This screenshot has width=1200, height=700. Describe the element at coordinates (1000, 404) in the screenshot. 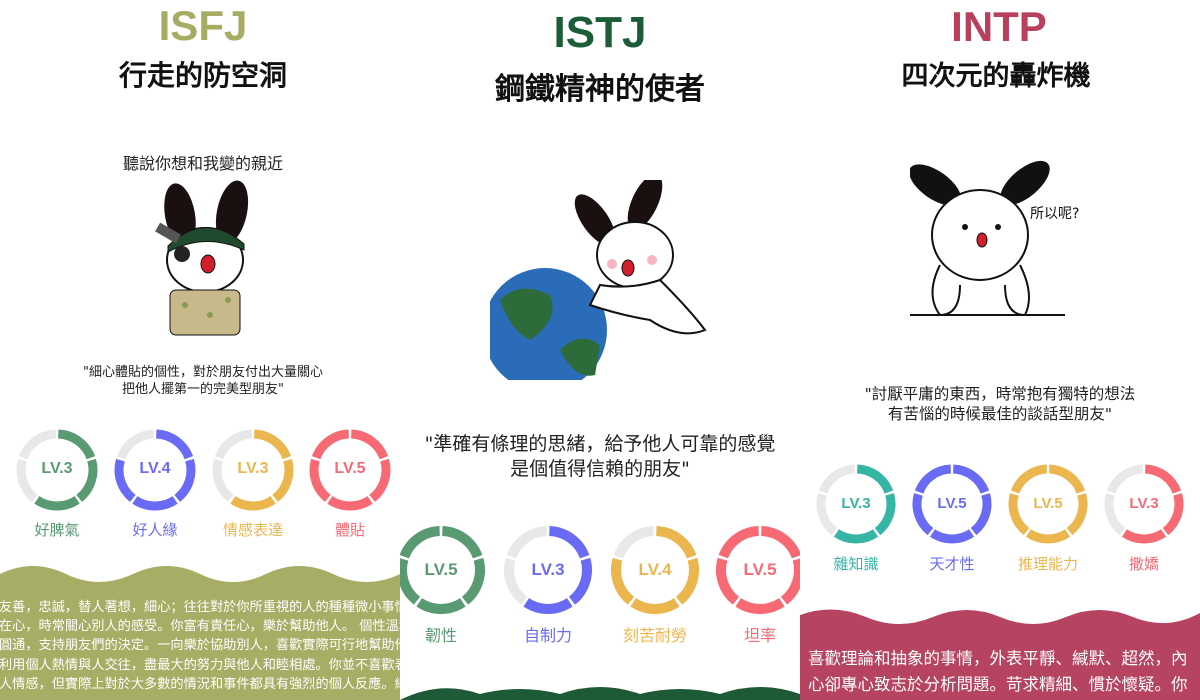

I see `quote: "討厭平庸的東西，時常抱有獨特的想法 有苦惱的時候最佳的談話型朋友"` at that location.